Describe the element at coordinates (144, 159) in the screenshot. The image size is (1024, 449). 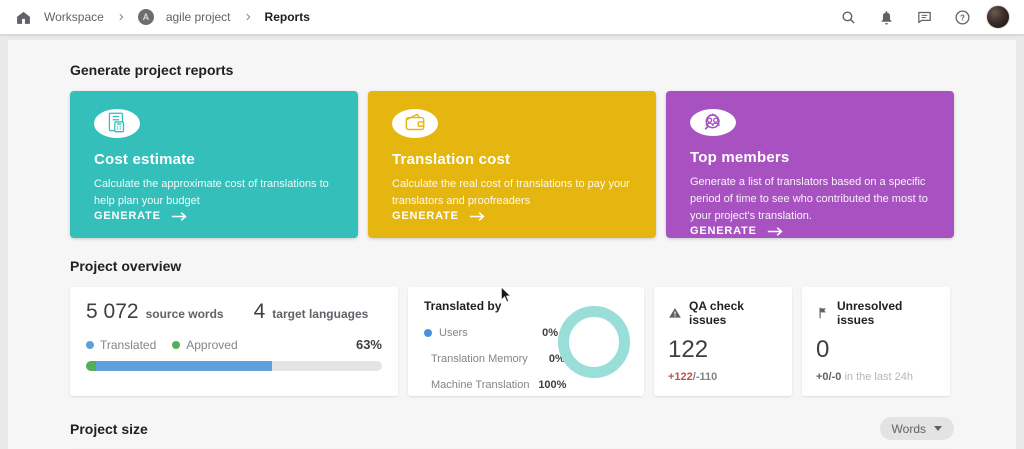
I see `card-title: Cost estimate` at that location.